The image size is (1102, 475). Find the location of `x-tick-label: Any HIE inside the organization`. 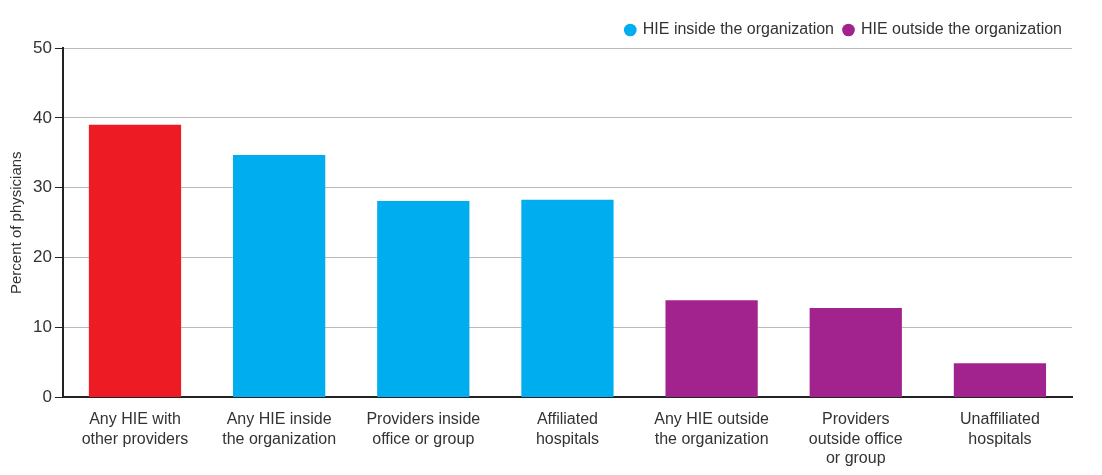

x-tick-label: Any HIE inside the organization is located at coordinates (279, 428).